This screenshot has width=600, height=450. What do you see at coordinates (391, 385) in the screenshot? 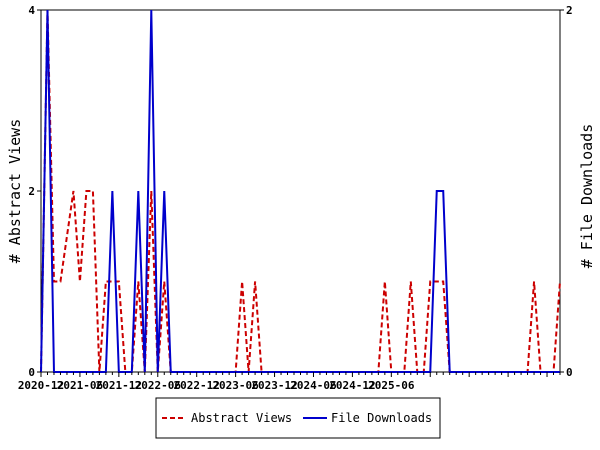
I see `x-tick-label: 2025-06` at bounding box center [391, 385].